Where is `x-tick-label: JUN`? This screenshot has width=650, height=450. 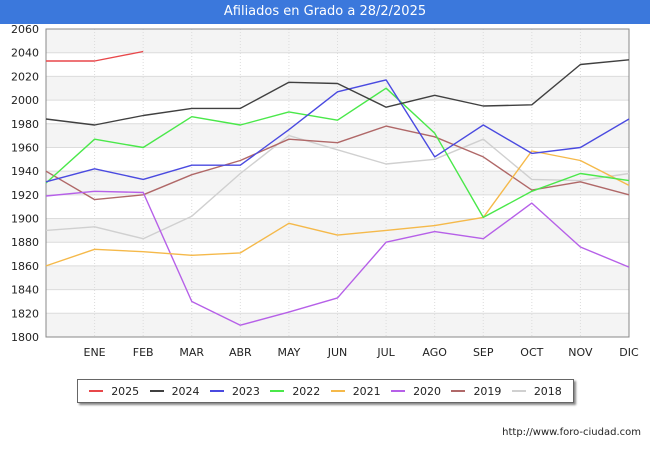 x-tick-label: JUN is located at coordinates (337, 352).